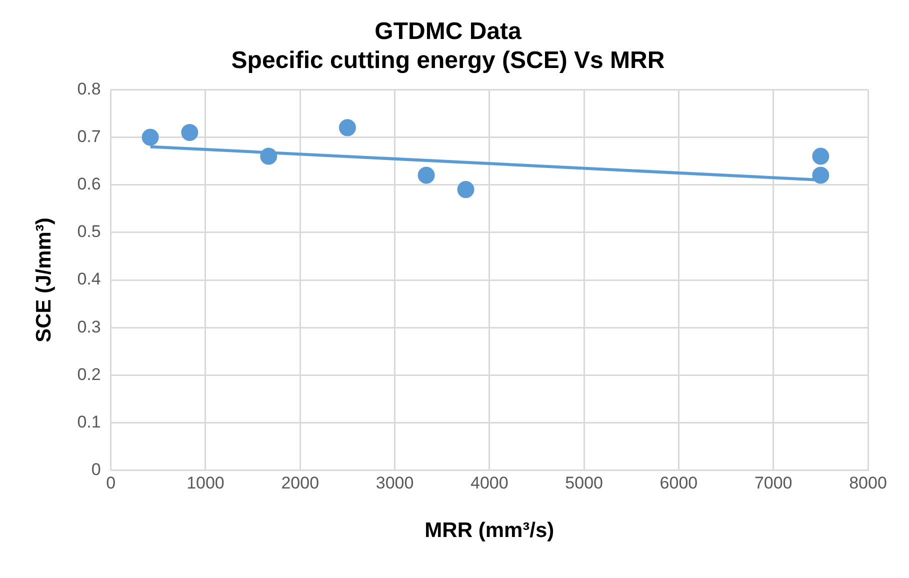 This screenshot has height=578, width=909. I want to click on text: Specific cutting energy (SCE) Vs MRR, so click(448, 60).